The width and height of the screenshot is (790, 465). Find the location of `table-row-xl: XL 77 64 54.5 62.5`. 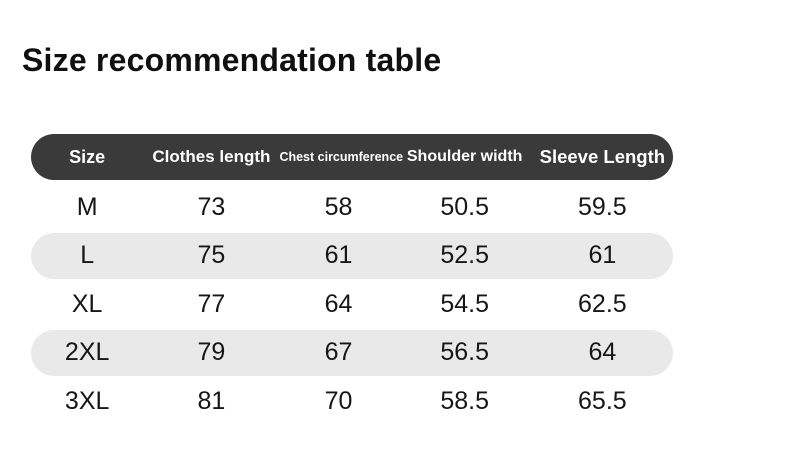

table-row-xl: XL 77 64 54.5 62.5 is located at coordinates (352, 304).